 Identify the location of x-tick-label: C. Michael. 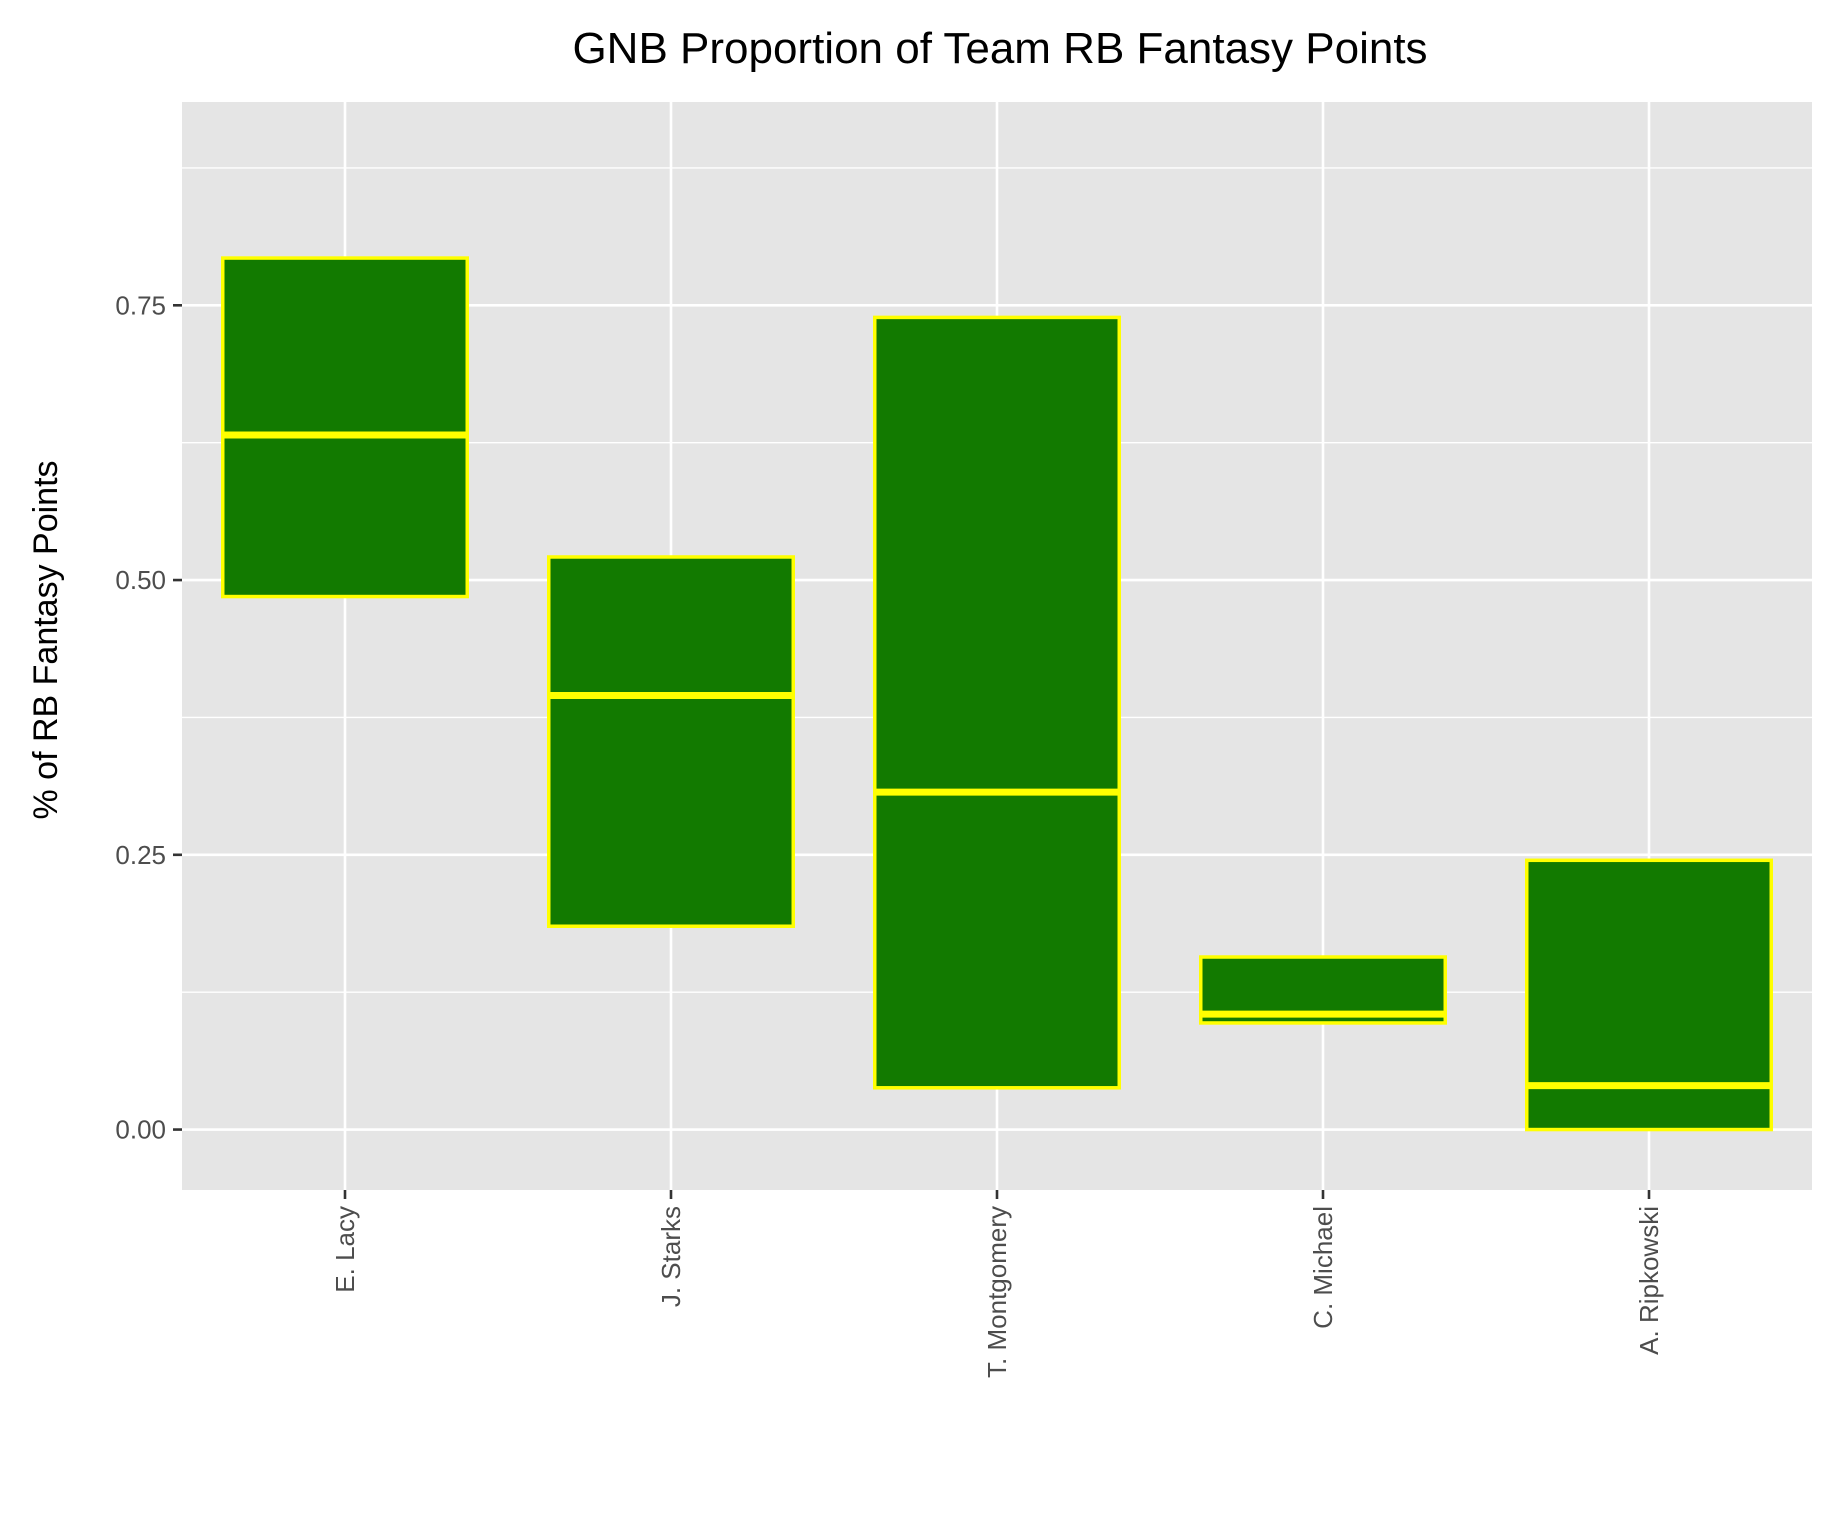
(1323, 1267).